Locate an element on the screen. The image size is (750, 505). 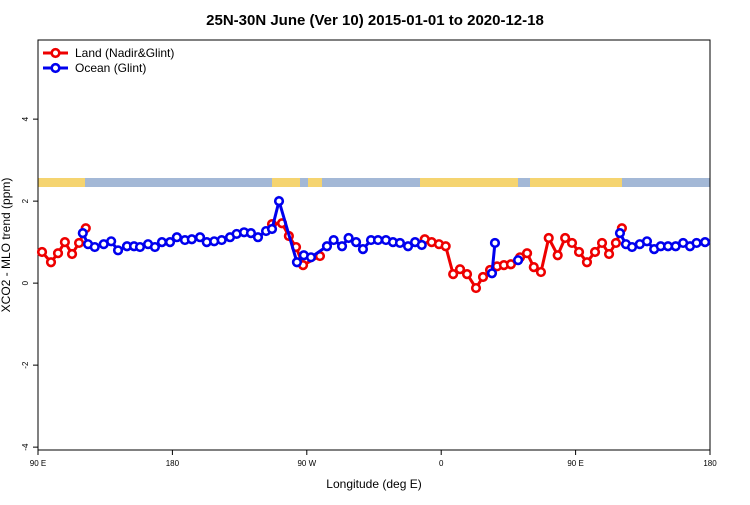
x-tick-label: 0 is located at coordinates (441, 463).